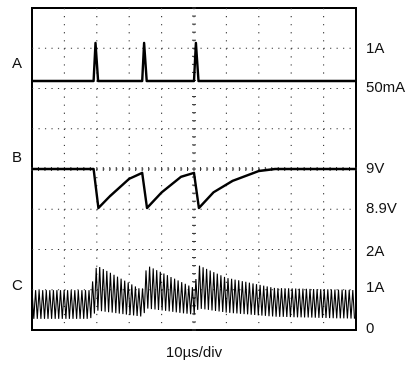  What do you see at coordinates (194, 188) in the screenshot?
I see `trace-b` at bounding box center [194, 188].